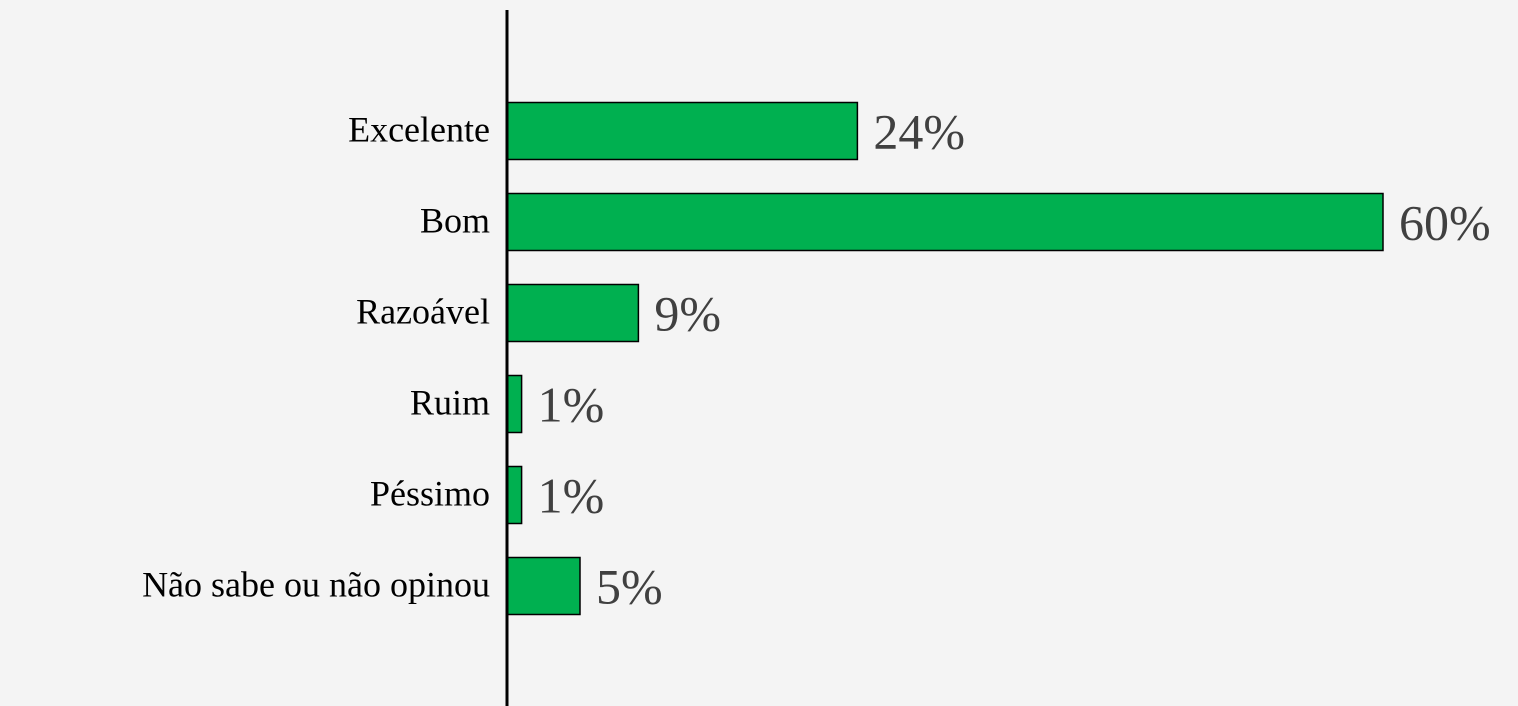  Describe the element at coordinates (423, 311) in the screenshot. I see `category-label: Razoável` at that location.